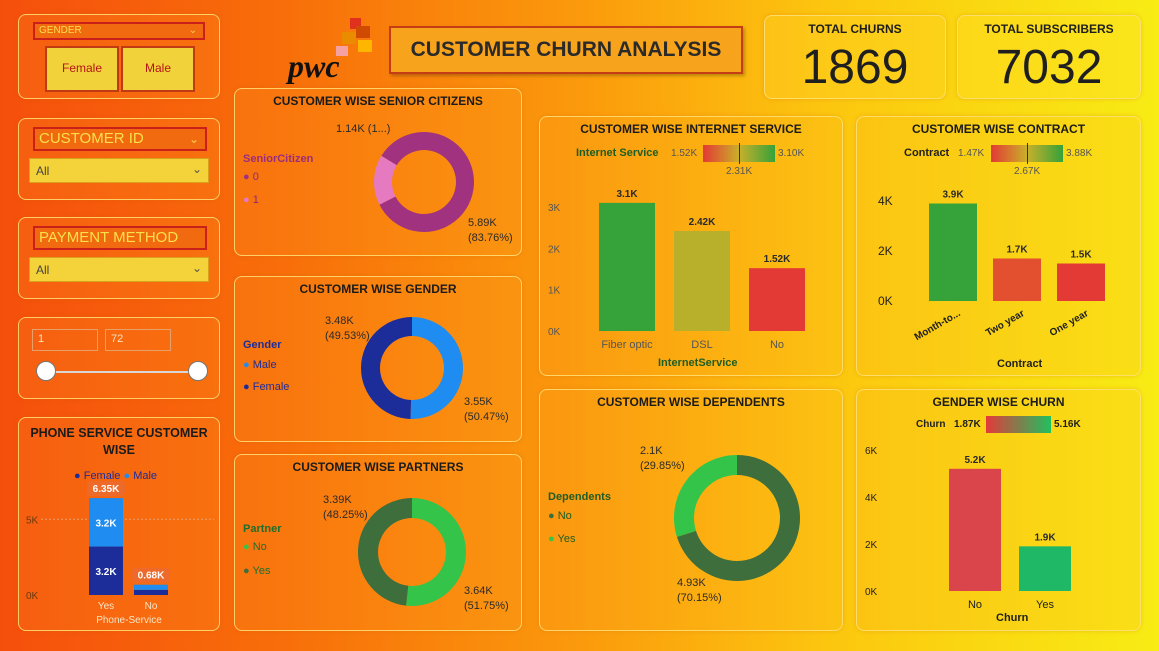 This screenshot has width=1159, height=651. Describe the element at coordinates (151, 606) in the screenshot. I see `x-tick-label-1: No` at that location.